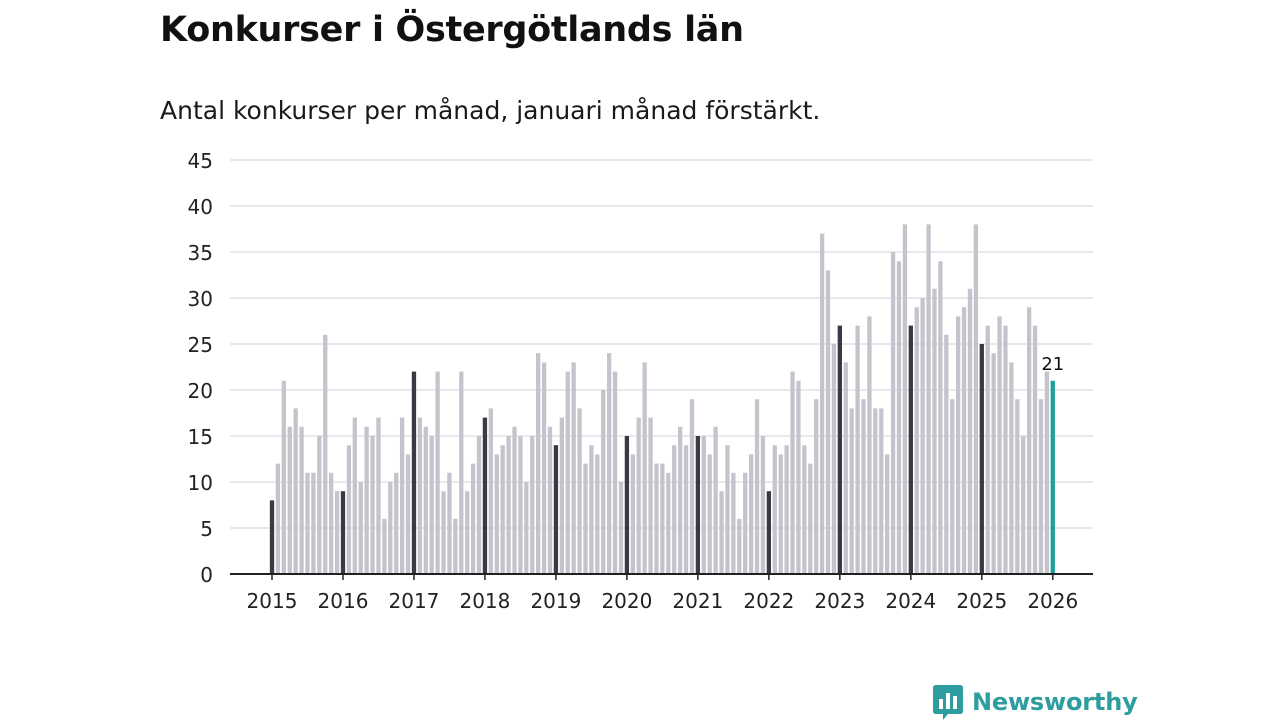 This screenshot has height=722, width=1280. What do you see at coordinates (661, 576) in the screenshot?
I see `axes` at bounding box center [661, 576].